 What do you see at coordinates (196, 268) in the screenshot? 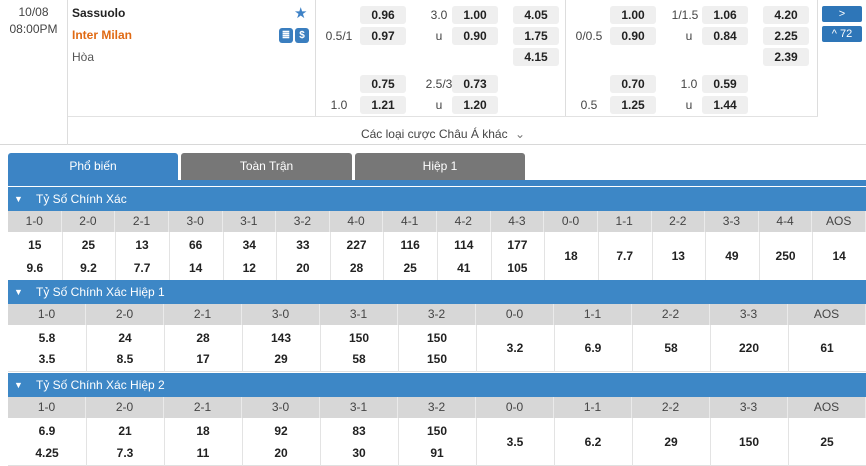
I see `away-score-odds: 14` at bounding box center [196, 268].